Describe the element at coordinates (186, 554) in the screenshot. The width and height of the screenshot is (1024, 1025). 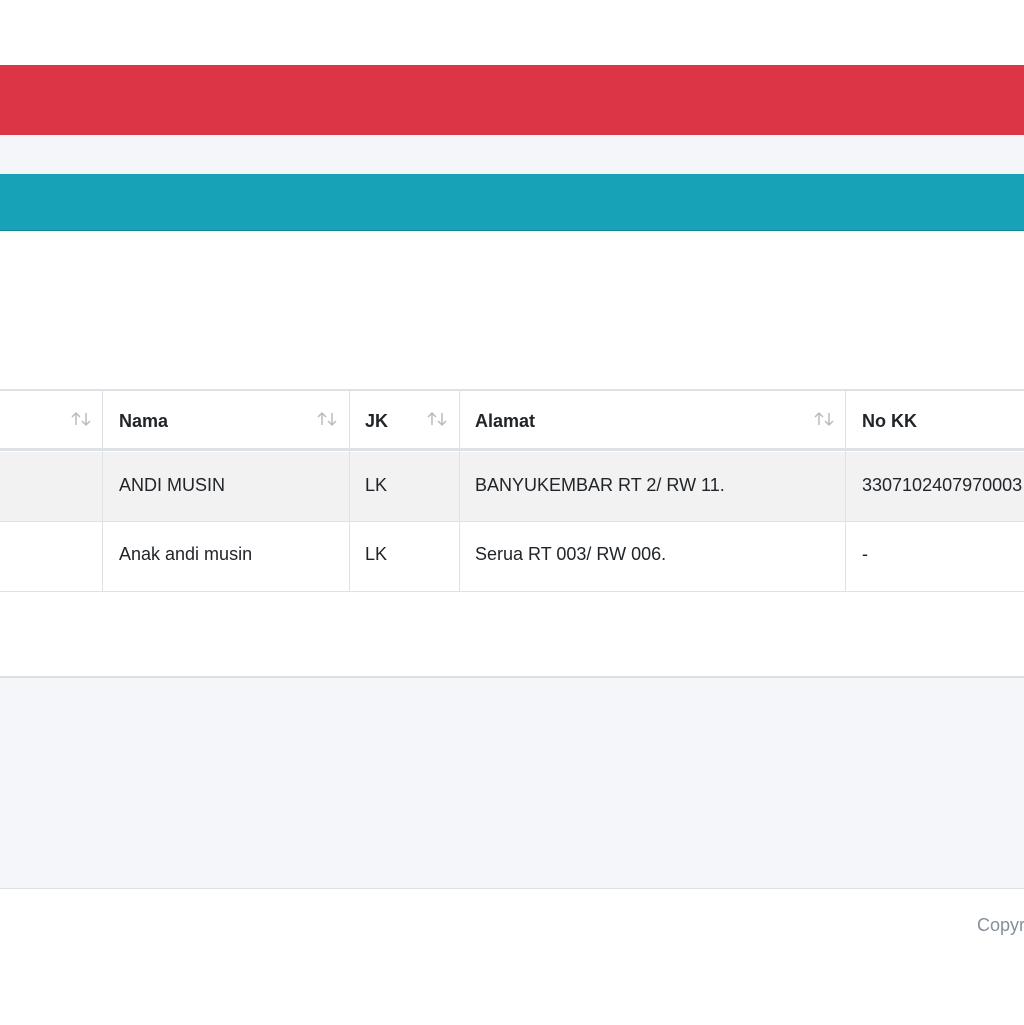
I see `cell: Anak andi musin` at that location.